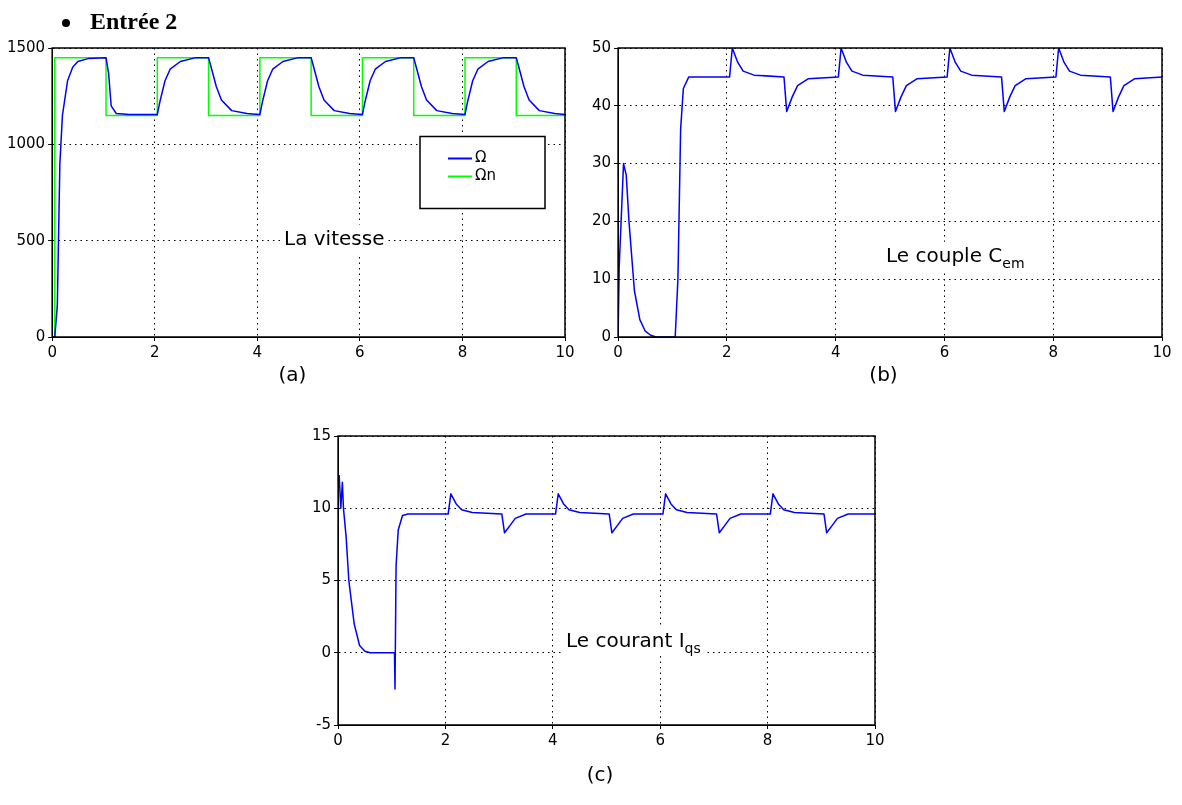 This screenshot has height=805, width=1182. What do you see at coordinates (601, 104) in the screenshot?
I see `y-tick-label: 40` at bounding box center [601, 104].